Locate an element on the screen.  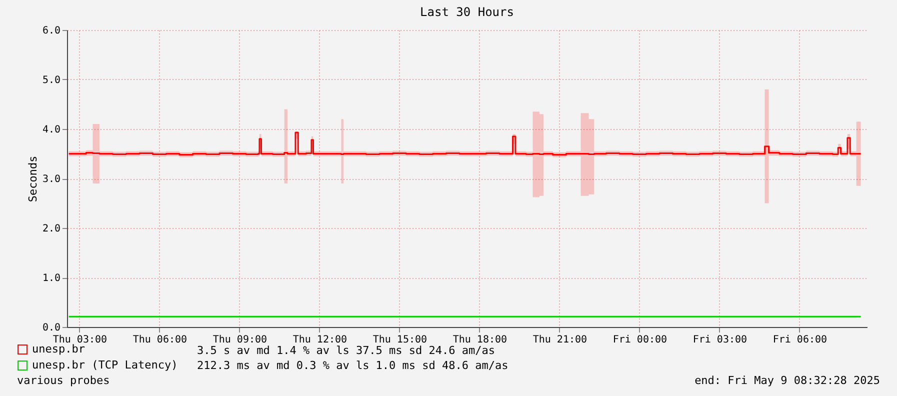
legend-label: unesp.br is located at coordinates (59, 349).